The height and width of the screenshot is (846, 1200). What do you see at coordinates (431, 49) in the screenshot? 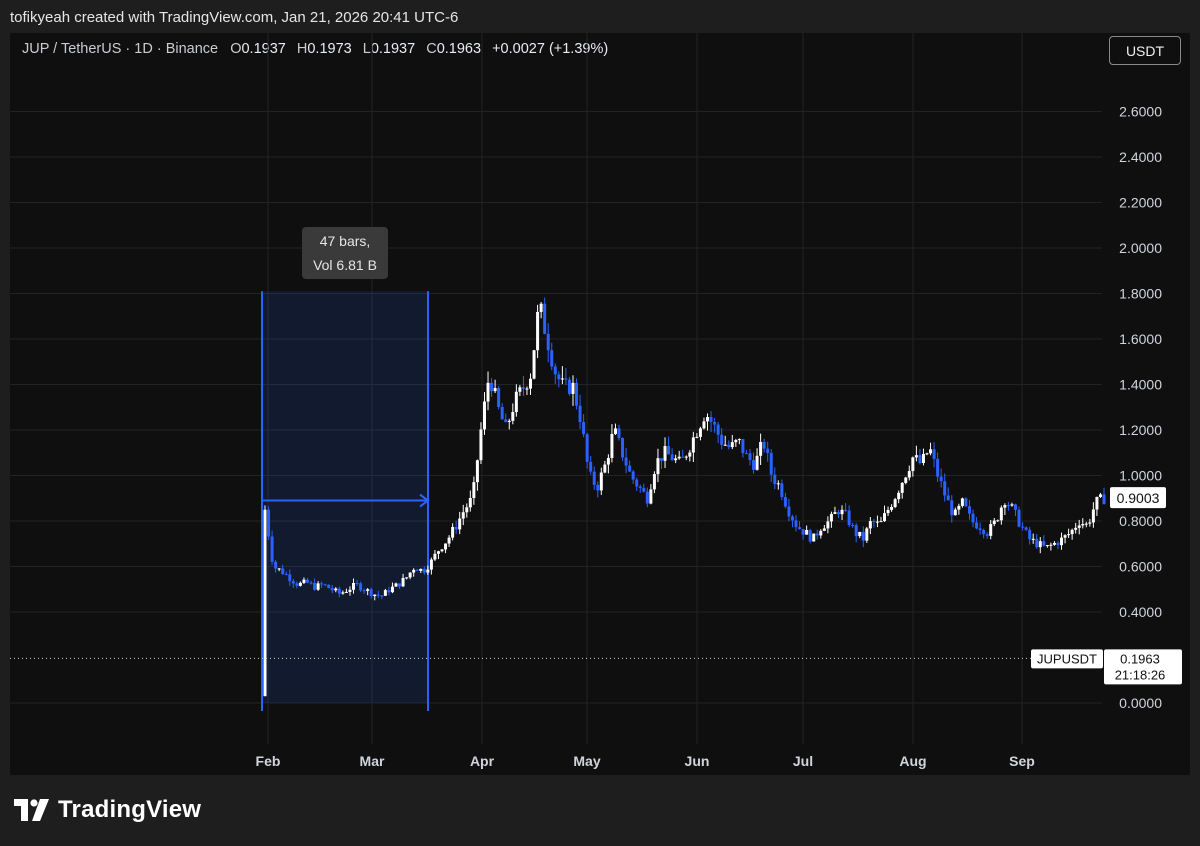
I see `close-label: C` at bounding box center [431, 49].